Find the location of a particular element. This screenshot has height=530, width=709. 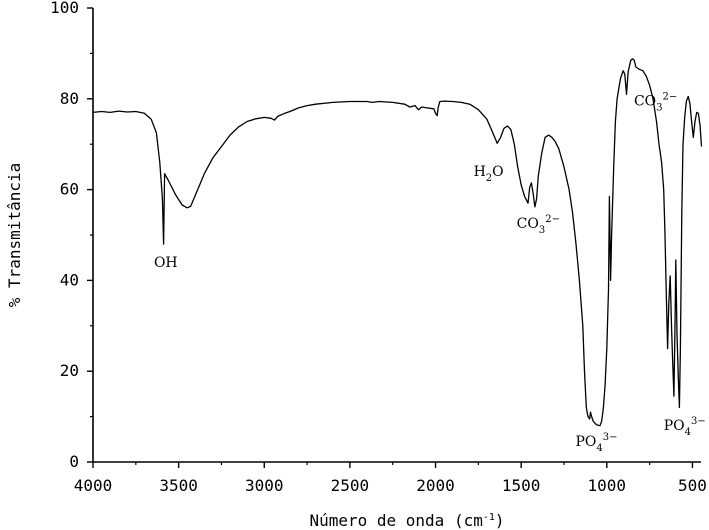

annotation-part: OH is located at coordinates (166, 263).